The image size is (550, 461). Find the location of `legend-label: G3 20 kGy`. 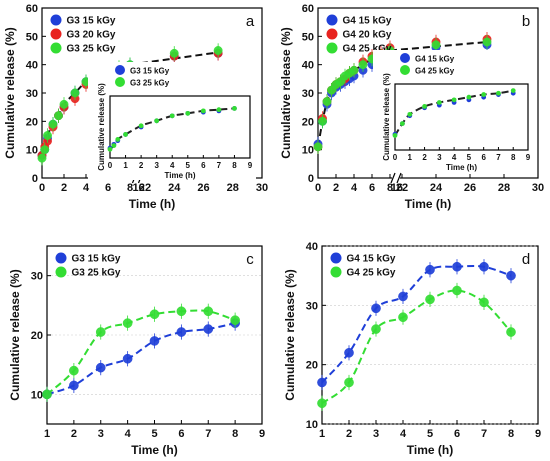

legend-label: G3 20 kGy is located at coordinates (91, 35).